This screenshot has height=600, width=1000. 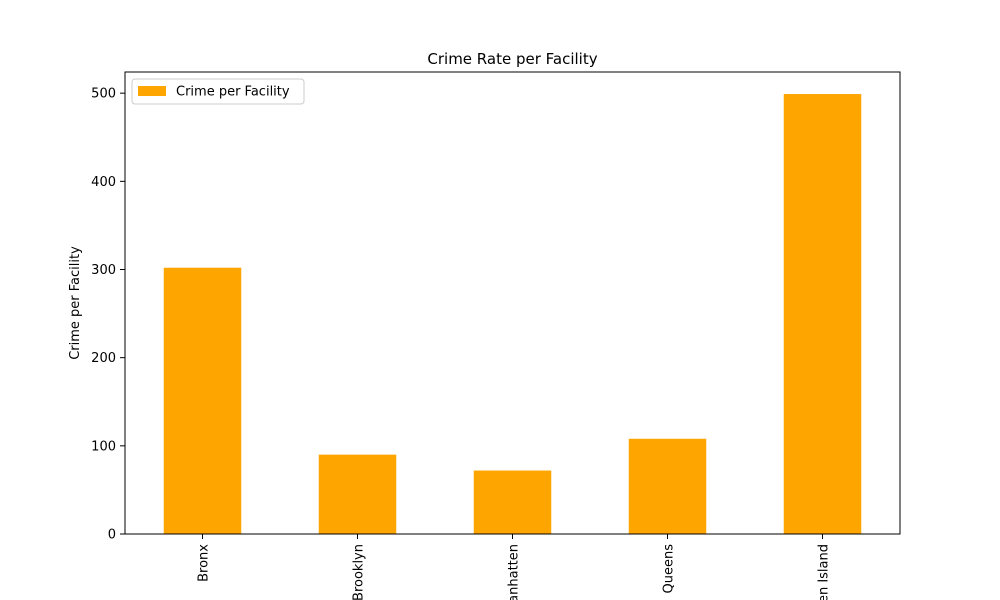 I want to click on x-tick-label: Staten Island, so click(x=824, y=572).